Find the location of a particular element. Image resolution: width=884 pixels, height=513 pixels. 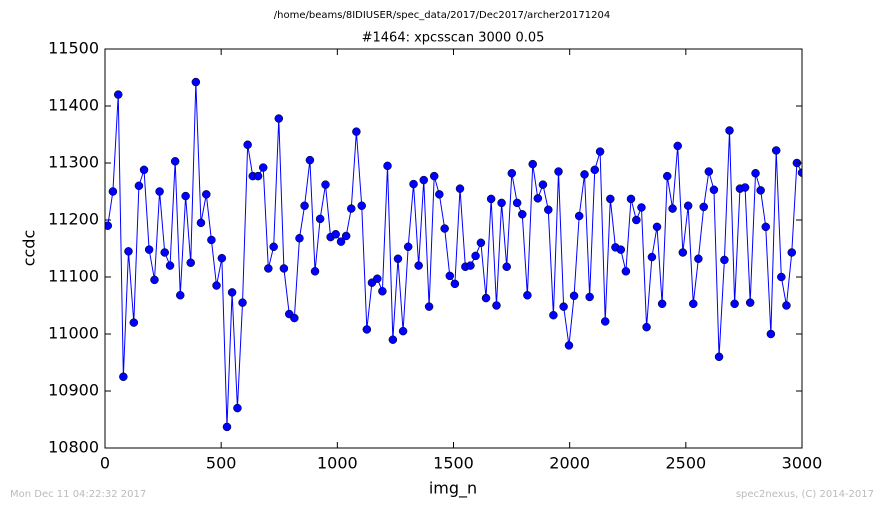

x-tick-label: 0 is located at coordinates (105, 463).